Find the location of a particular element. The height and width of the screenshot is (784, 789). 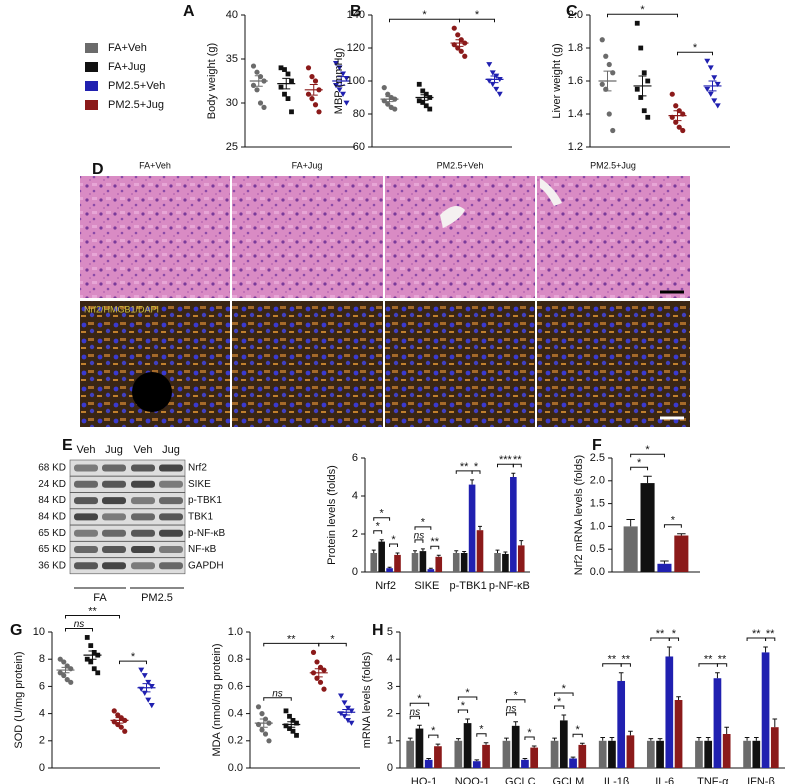

stain-label: Nrf2/HMGB1/DAPI is located at coordinates (121, 309).